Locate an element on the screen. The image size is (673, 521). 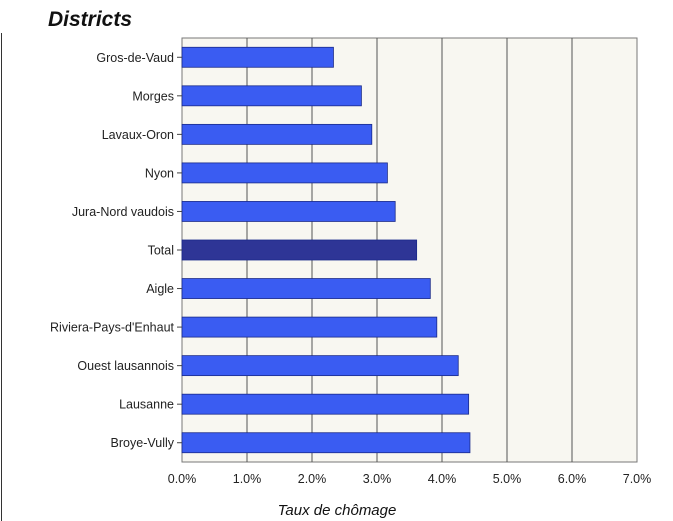
x-tick-labels: 0.0% 1.0% 2.0% 3.0% 4.0% 5.0% 6.0% 7.0% is located at coordinates (410, 479).